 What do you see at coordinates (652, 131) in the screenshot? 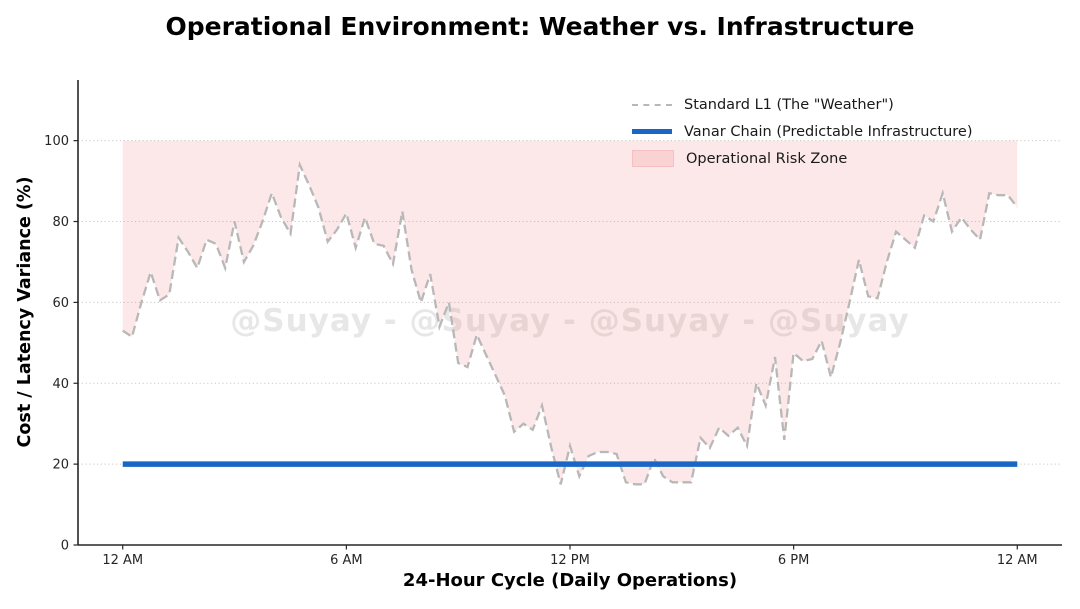
I see `solid-line-swatch-icon` at bounding box center [652, 131].